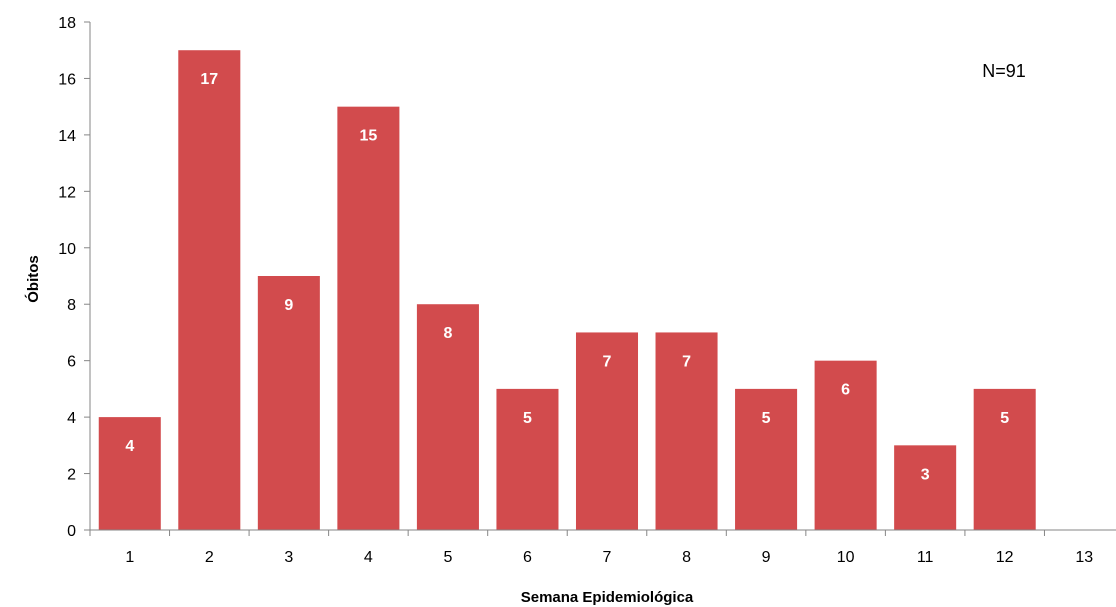  I want to click on x-tick-label: 5, so click(447, 557).